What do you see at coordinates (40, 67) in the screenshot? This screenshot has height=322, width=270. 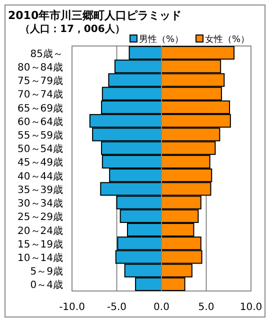 I see `y-tick-label: 80～84歳` at bounding box center [40, 67].